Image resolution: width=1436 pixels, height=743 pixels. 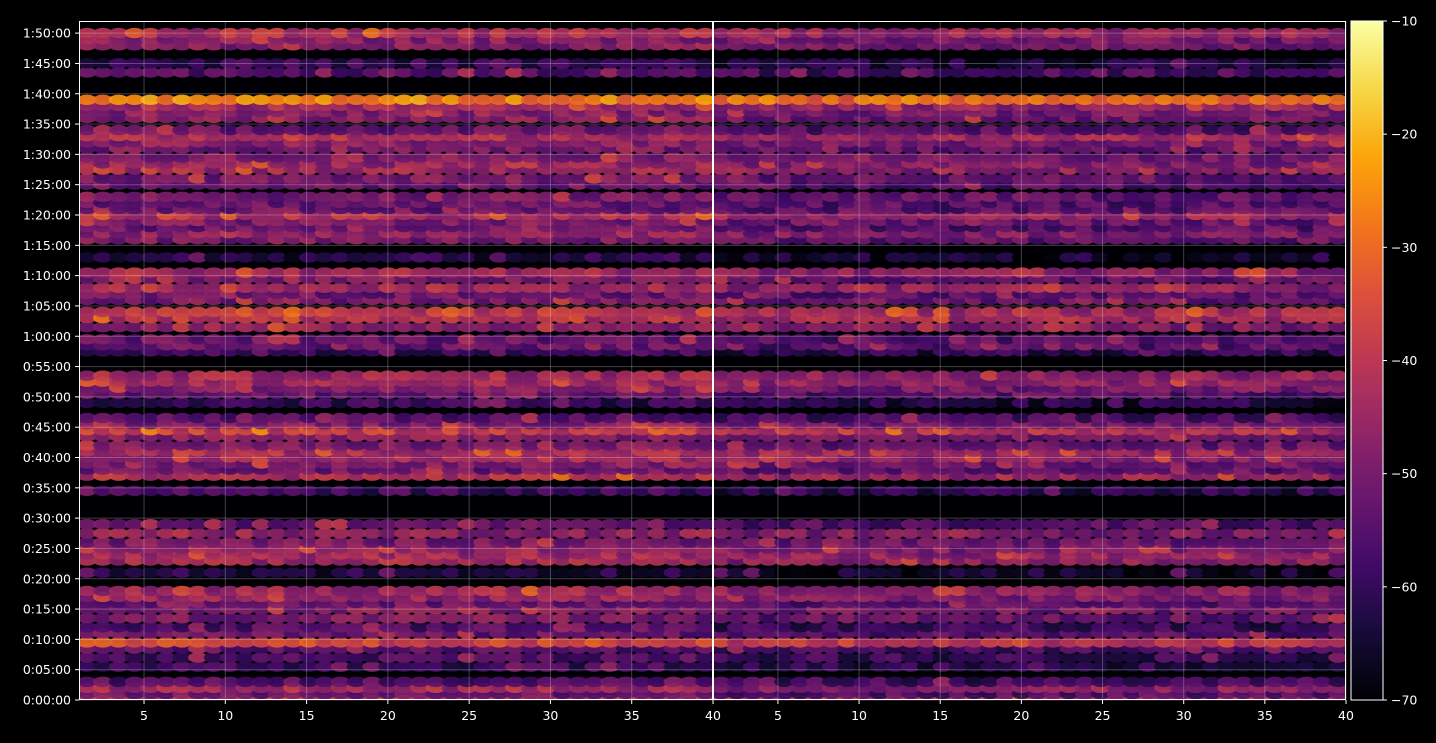 I want to click on x-tick-label: 35, so click(x=632, y=715).